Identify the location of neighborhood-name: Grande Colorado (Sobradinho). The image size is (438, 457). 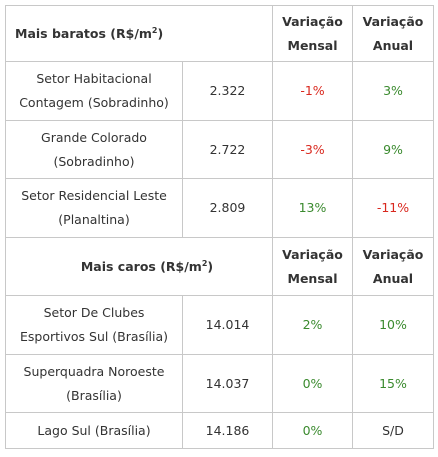
(94, 149).